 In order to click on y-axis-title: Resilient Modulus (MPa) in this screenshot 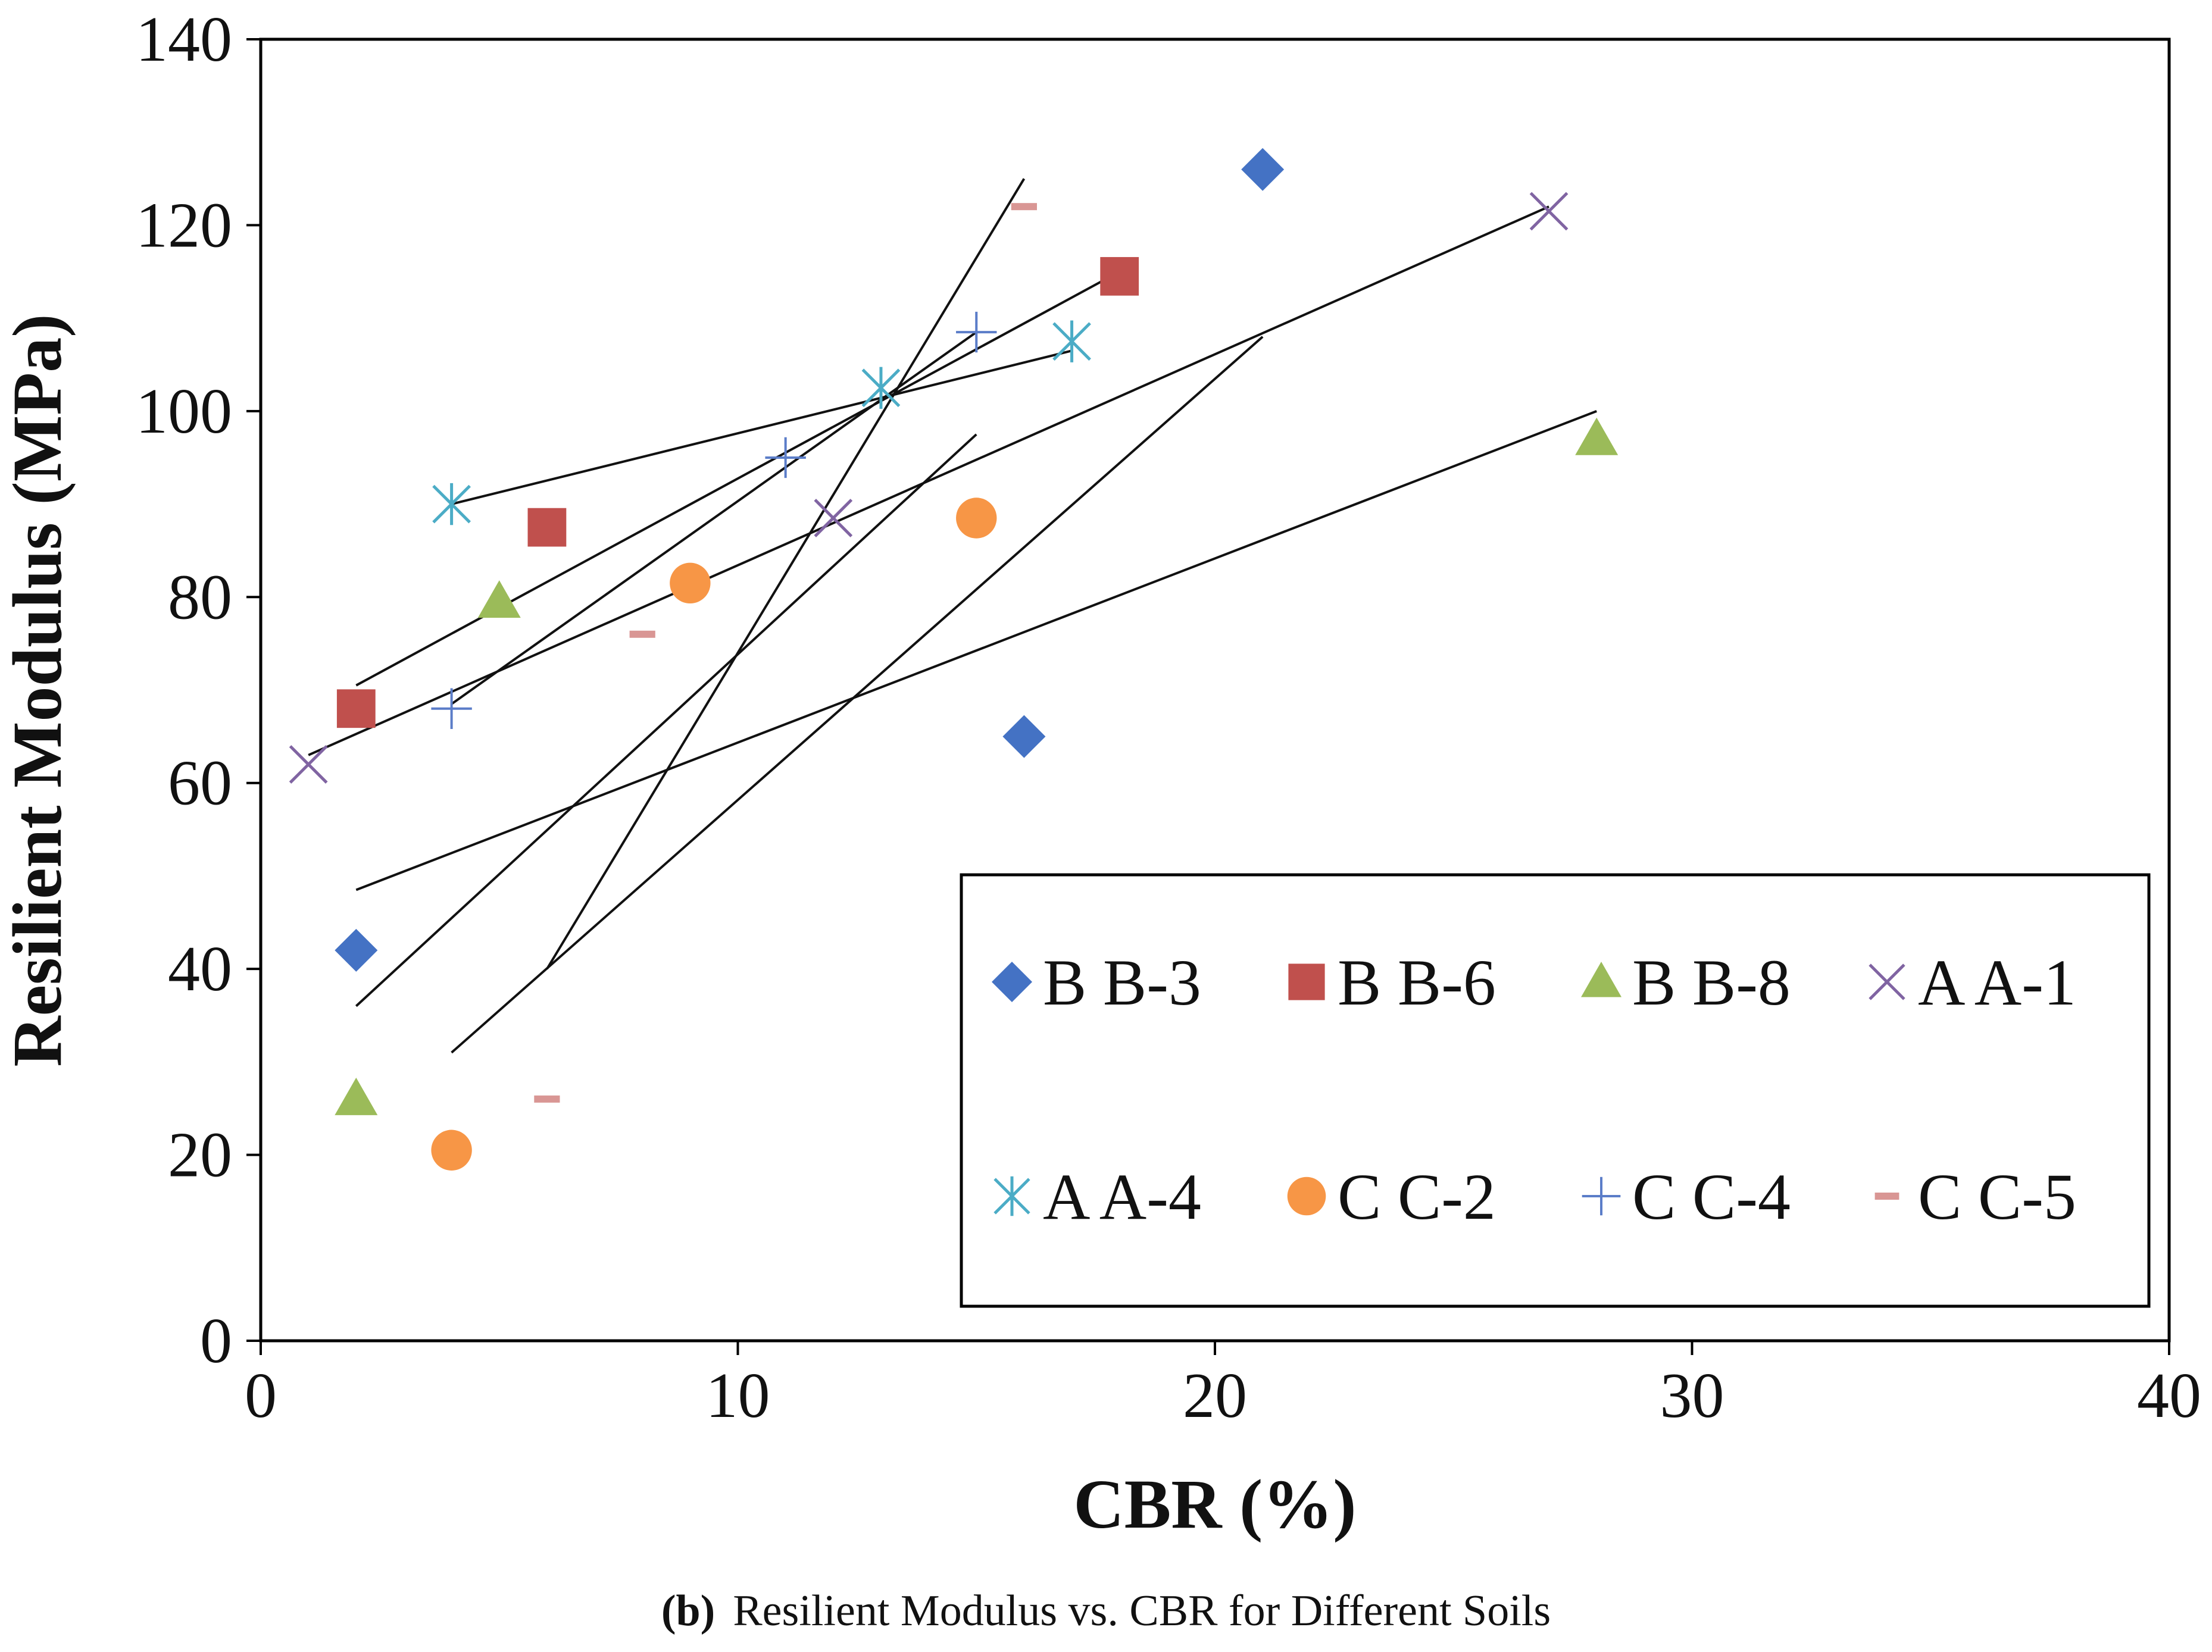, I will do `click(38, 690)`.